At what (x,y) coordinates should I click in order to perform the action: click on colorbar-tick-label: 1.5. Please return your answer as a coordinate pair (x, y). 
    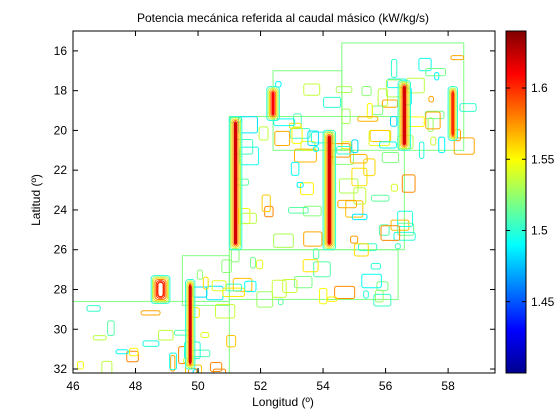
    Looking at the image, I should click on (539, 231).